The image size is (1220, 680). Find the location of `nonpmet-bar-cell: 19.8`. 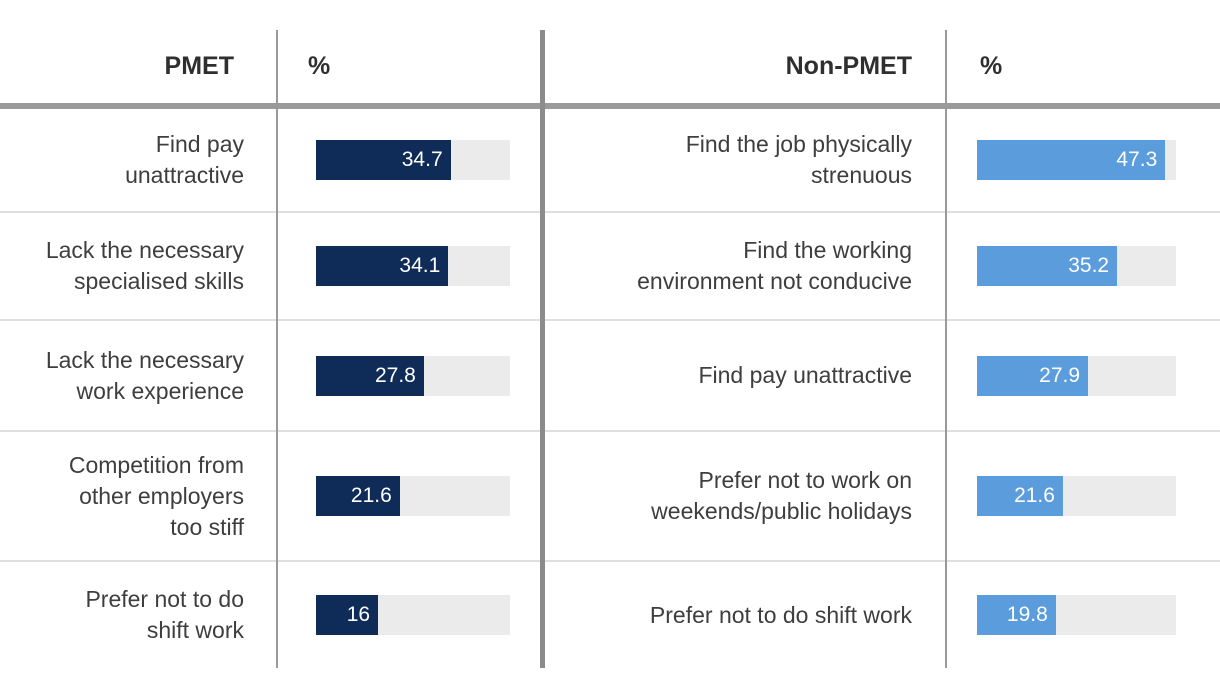

nonpmet-bar-cell: 19.8 is located at coordinates (1082, 615).